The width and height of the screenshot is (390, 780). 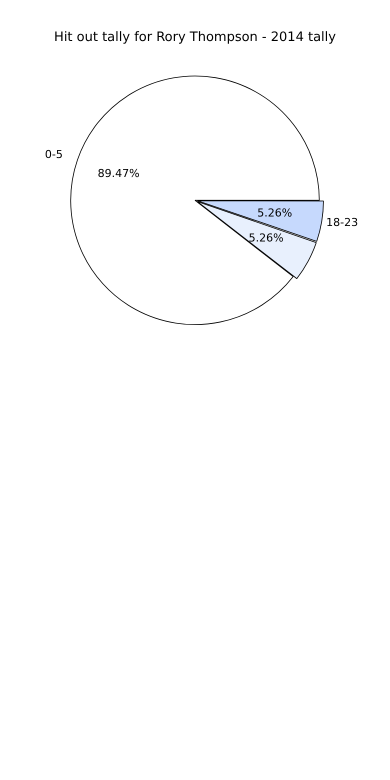 What do you see at coordinates (342, 223) in the screenshot?
I see `slice-label: 18-23` at bounding box center [342, 223].